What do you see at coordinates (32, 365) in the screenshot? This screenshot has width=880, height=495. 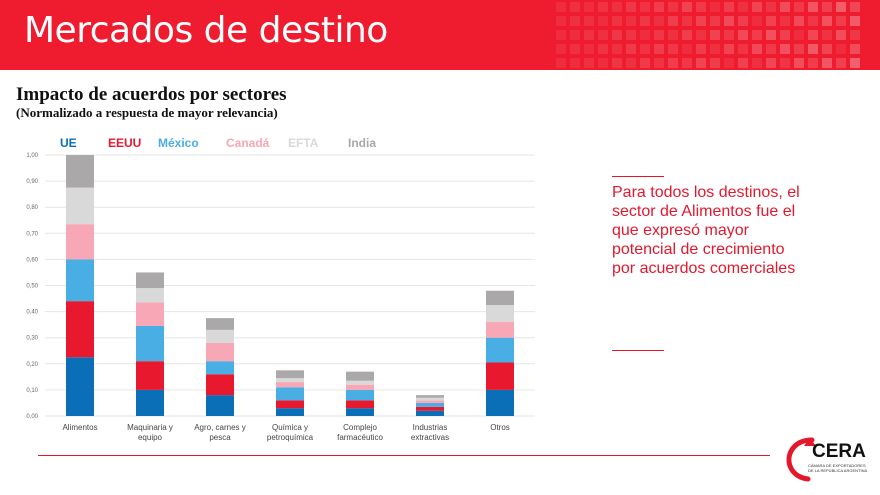 I see `y-tick-label: 0,20` at bounding box center [32, 365].